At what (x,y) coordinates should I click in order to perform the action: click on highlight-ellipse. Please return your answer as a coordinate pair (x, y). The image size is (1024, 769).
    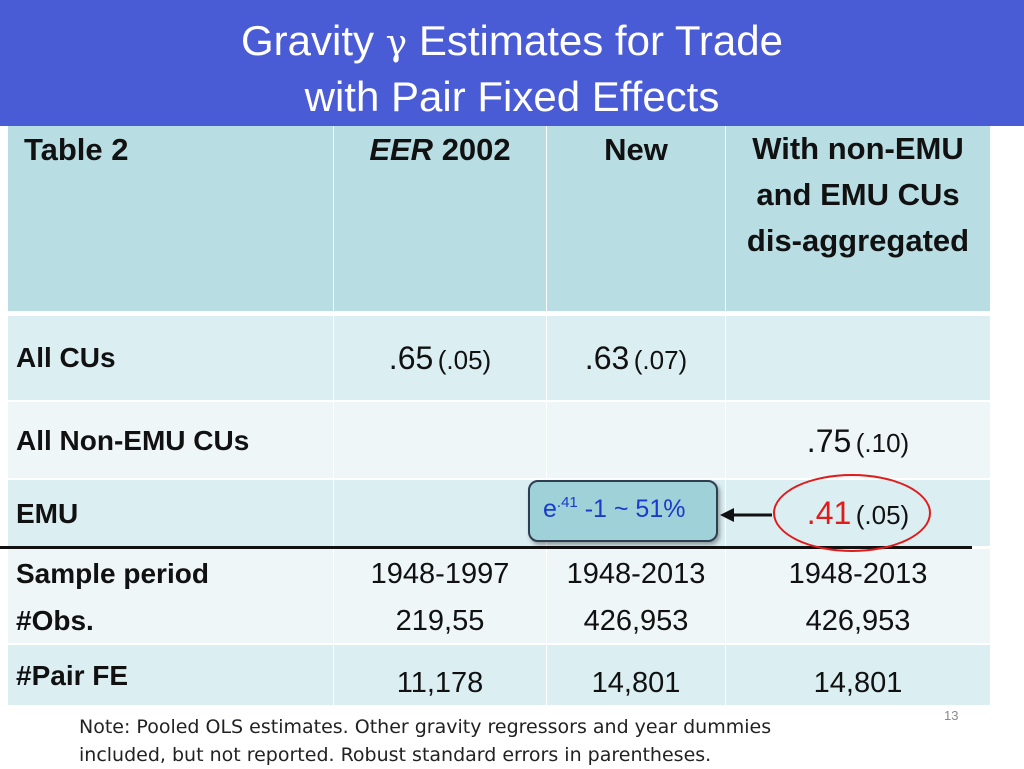
    Looking at the image, I should click on (852, 513).